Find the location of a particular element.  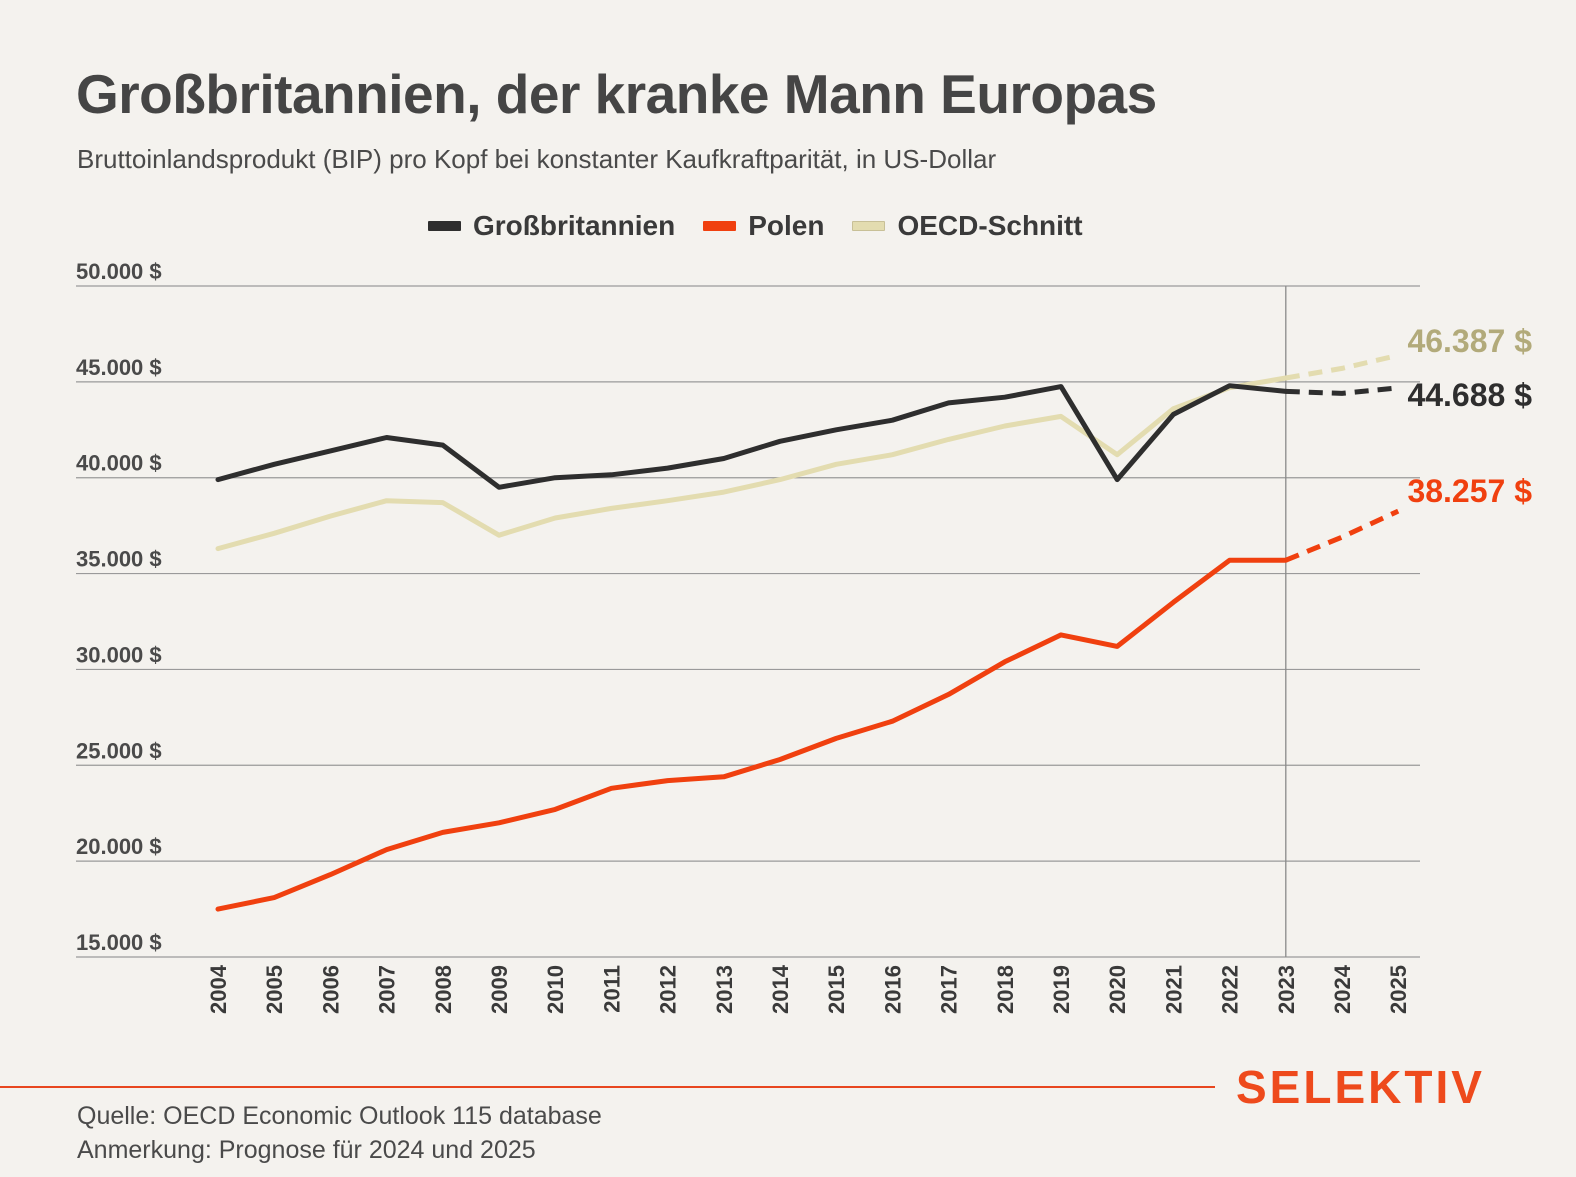

legend-swatch-polen is located at coordinates (720, 226).